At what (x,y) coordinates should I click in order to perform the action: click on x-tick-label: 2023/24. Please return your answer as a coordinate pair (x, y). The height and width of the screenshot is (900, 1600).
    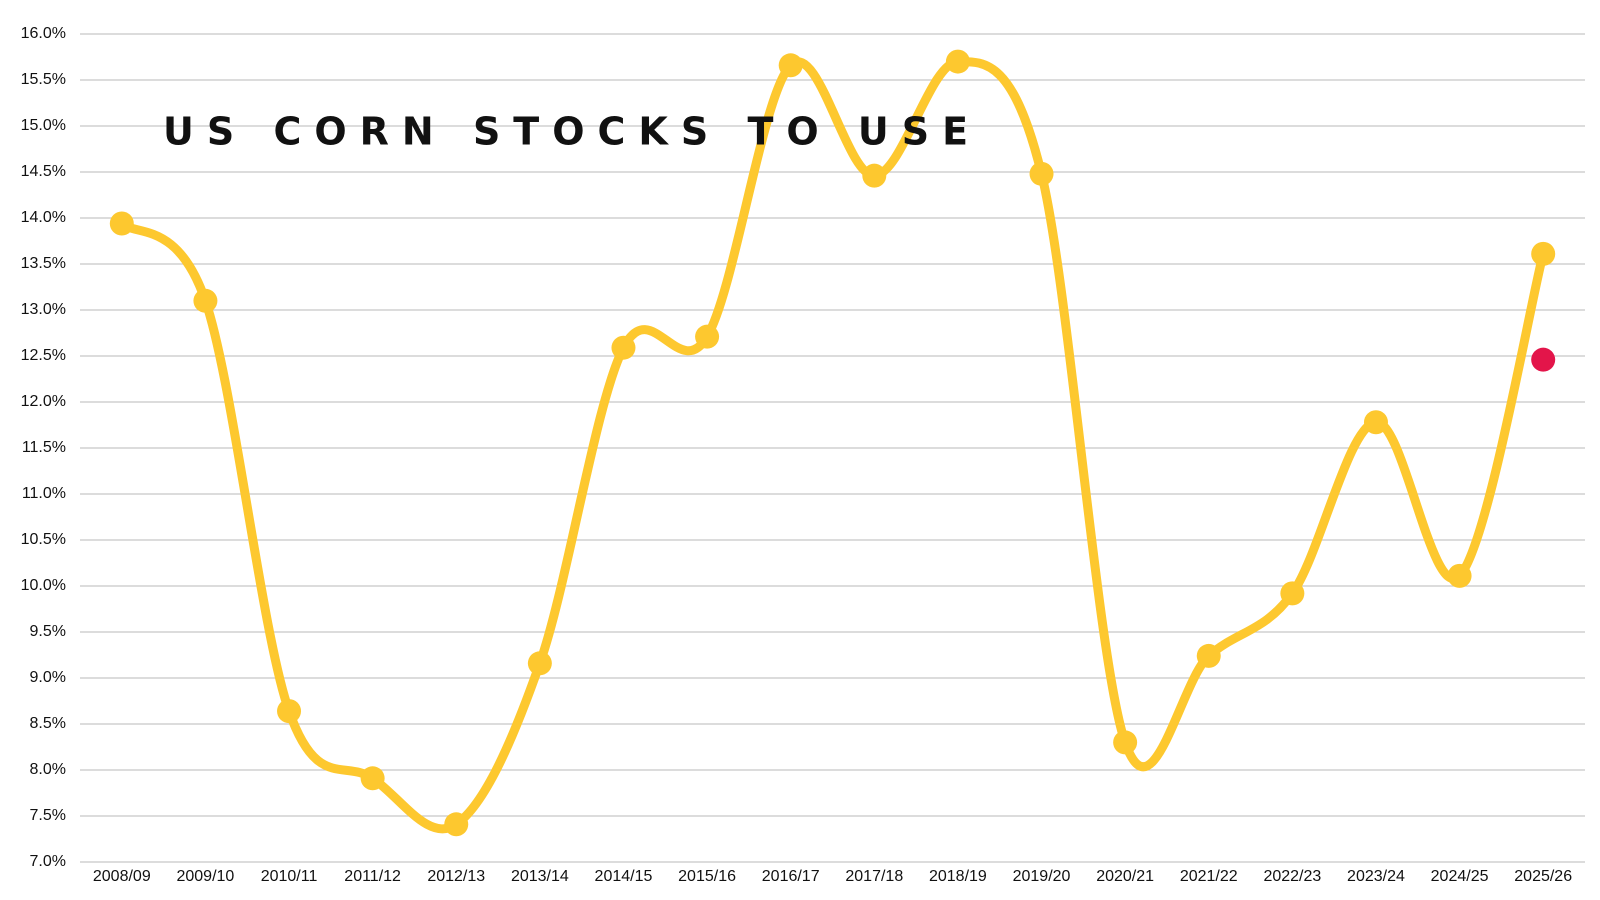
    Looking at the image, I should click on (1376, 876).